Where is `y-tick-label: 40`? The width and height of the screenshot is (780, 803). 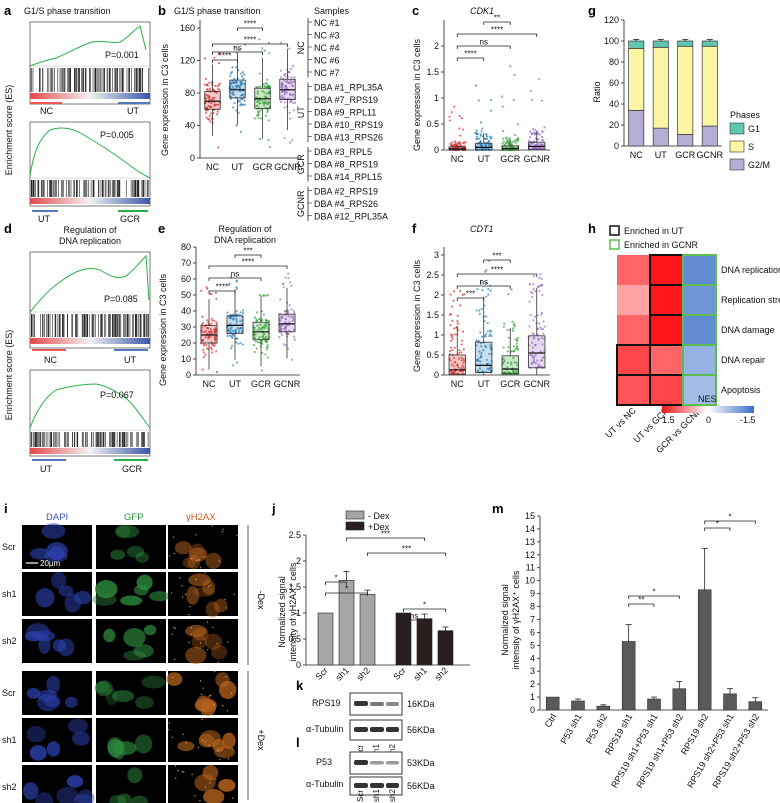 y-tick-label: 40 is located at coordinates (614, 104).